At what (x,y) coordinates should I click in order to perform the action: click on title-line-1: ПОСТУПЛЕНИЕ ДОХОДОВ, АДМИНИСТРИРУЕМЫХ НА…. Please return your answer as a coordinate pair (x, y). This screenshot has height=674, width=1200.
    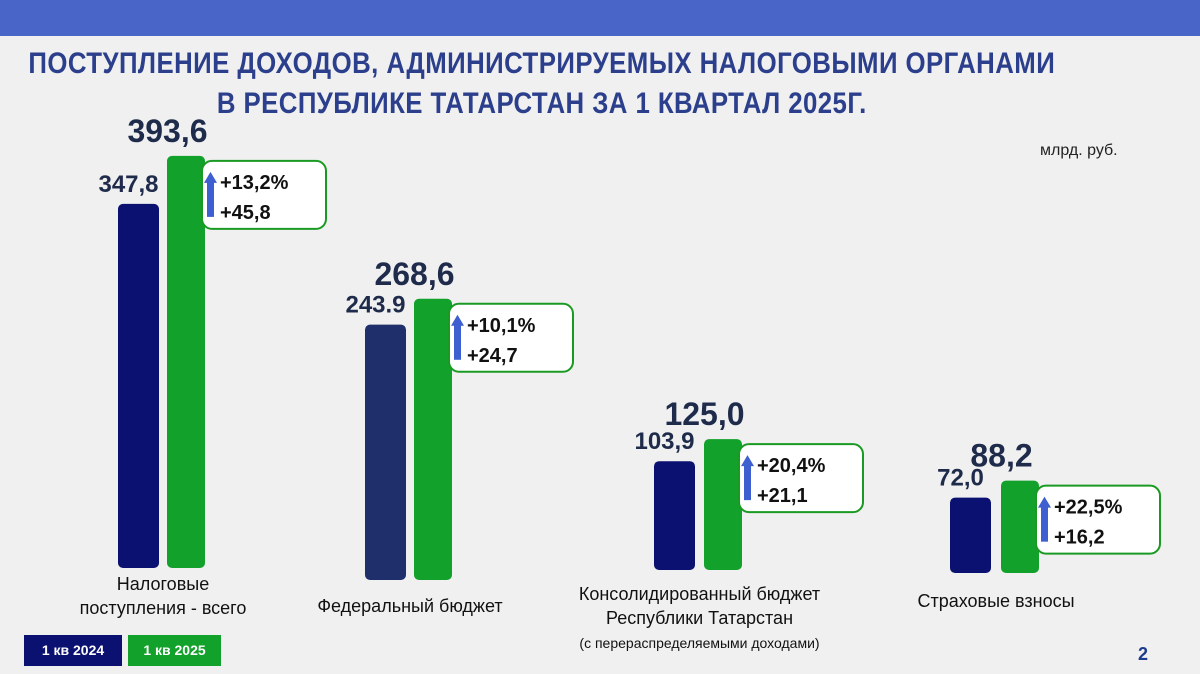
    Looking at the image, I should click on (542, 63).